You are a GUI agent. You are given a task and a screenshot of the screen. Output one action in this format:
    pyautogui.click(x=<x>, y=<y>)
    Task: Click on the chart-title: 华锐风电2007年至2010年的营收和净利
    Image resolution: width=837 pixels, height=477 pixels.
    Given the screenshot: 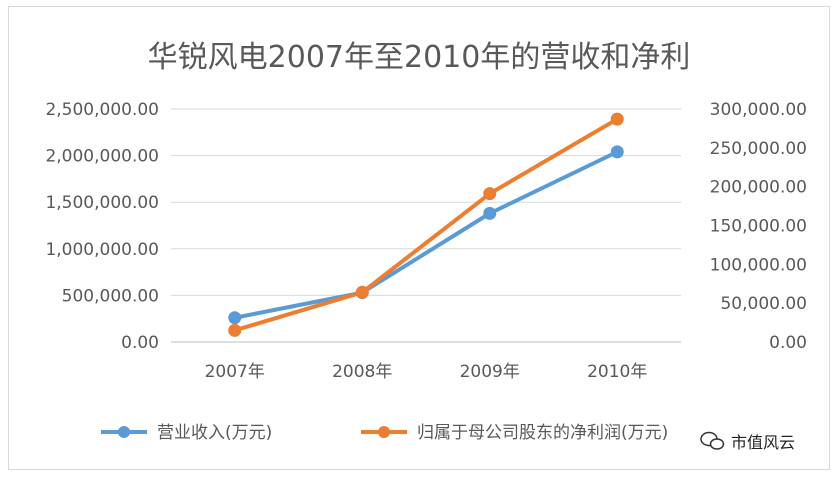 What is the action you would take?
    pyautogui.click(x=419, y=57)
    